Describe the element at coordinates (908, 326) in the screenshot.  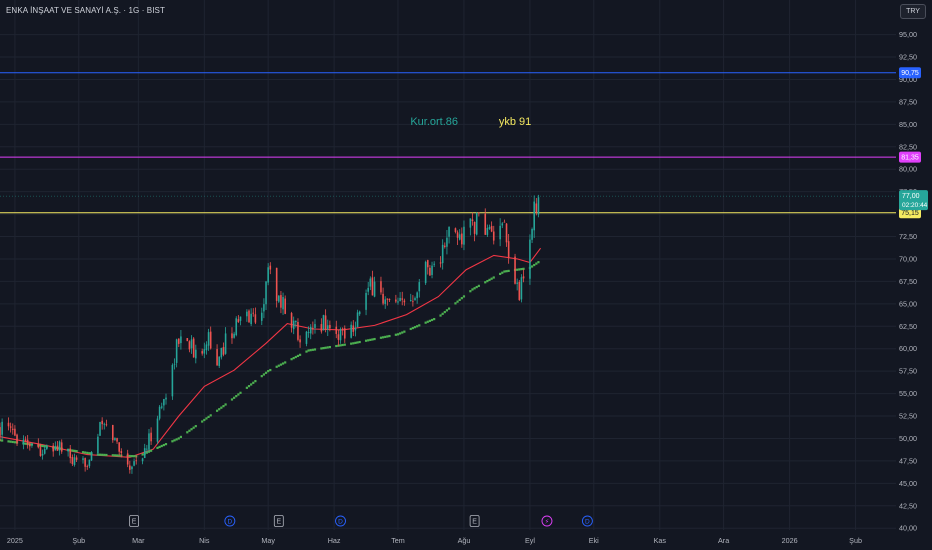
I see `y-tick-label: 62,50` at that location.